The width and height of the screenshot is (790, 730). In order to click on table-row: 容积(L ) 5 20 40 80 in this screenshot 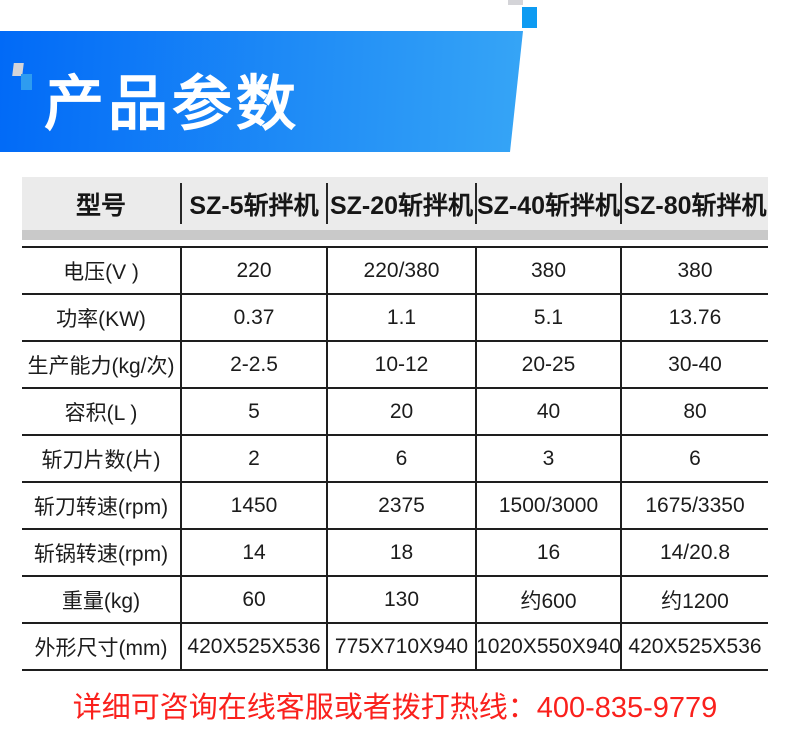, I will do `click(395, 412)`.